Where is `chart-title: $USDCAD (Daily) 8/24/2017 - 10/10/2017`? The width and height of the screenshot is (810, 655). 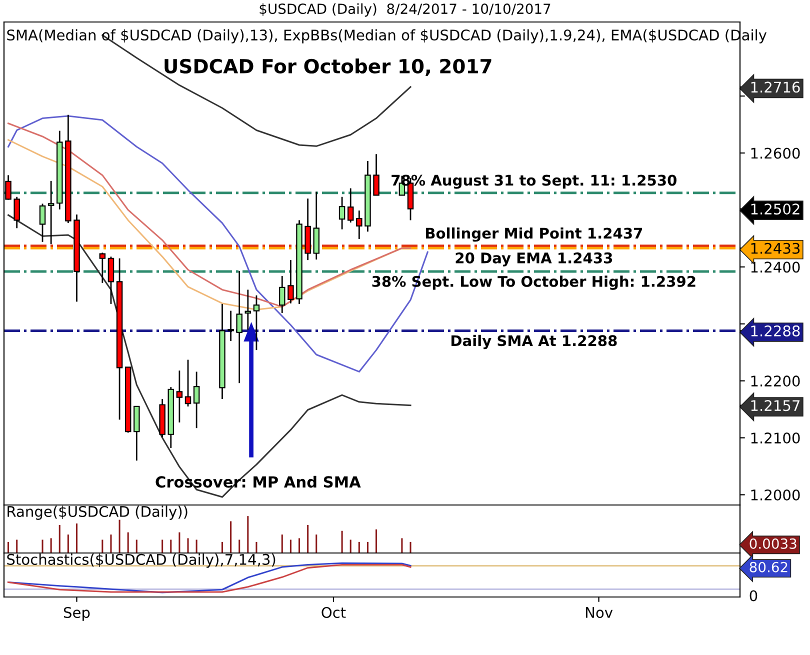
chart-title: $USDCAD (Daily) 8/24/2017 - 10/10/2017 is located at coordinates (405, 10).